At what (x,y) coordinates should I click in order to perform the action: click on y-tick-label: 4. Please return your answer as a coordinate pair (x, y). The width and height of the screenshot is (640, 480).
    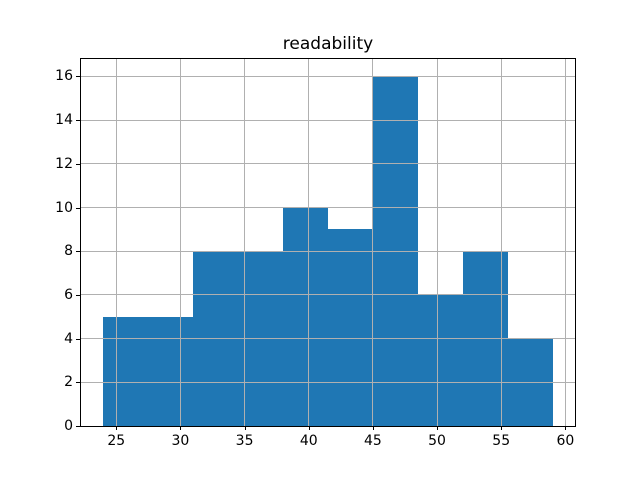
    Looking at the image, I should click on (68, 338).